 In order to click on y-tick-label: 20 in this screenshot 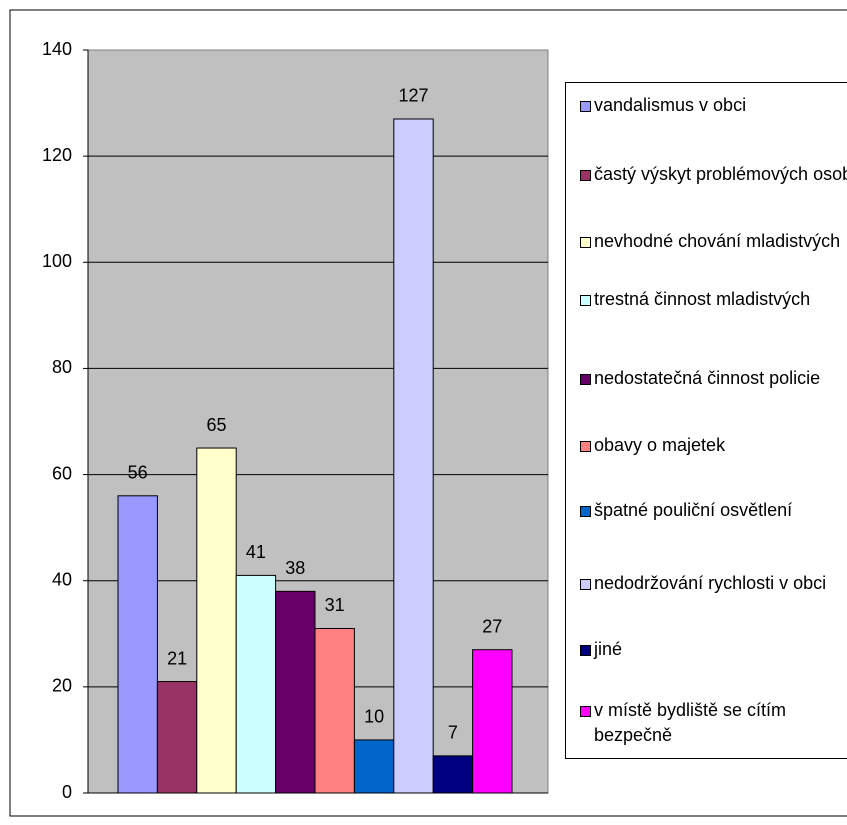, I will do `click(62, 686)`.